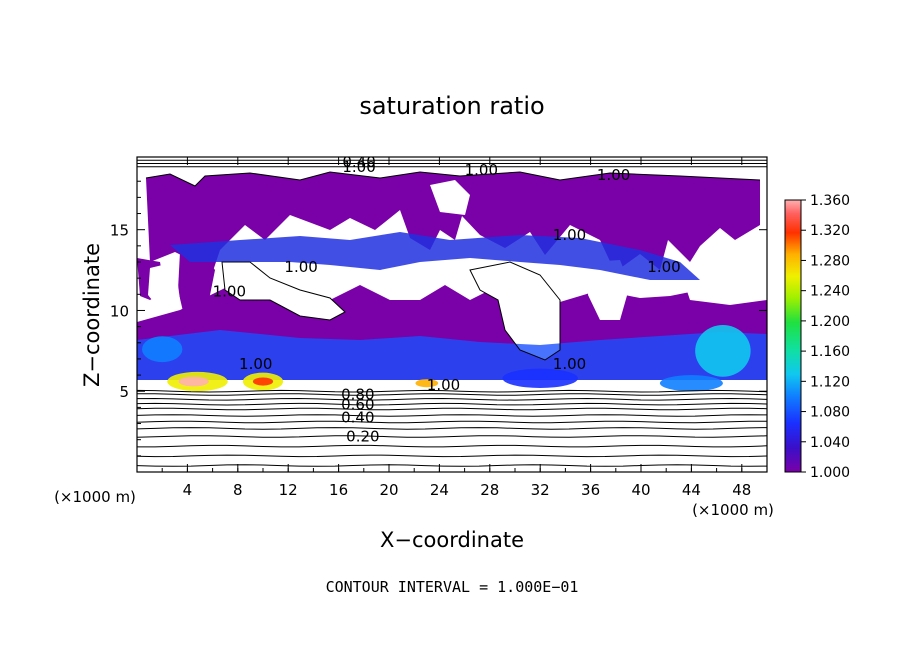 The height and width of the screenshot is (654, 904). Describe the element at coordinates (830, 231) in the screenshot. I see `colorbar-label: 1.320` at that location.